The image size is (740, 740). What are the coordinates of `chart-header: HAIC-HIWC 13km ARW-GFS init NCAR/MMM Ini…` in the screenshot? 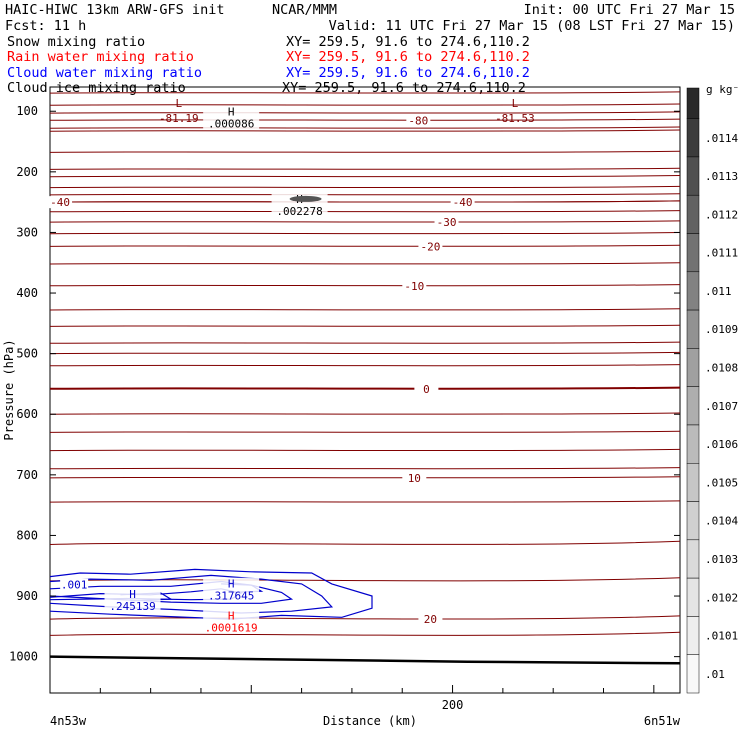 It's located at (370, 18).